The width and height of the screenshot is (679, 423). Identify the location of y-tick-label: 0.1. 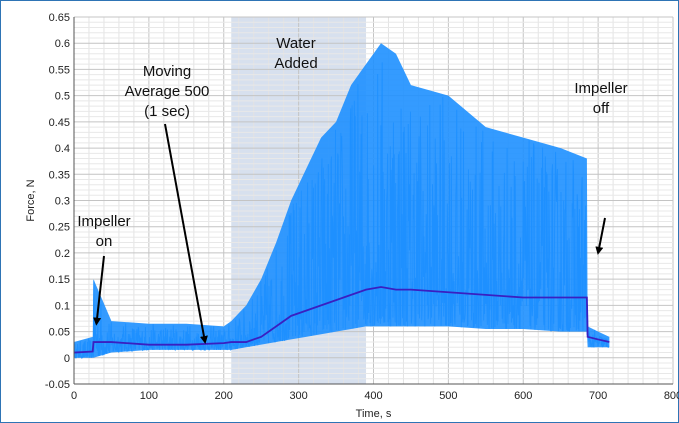
(62, 306).